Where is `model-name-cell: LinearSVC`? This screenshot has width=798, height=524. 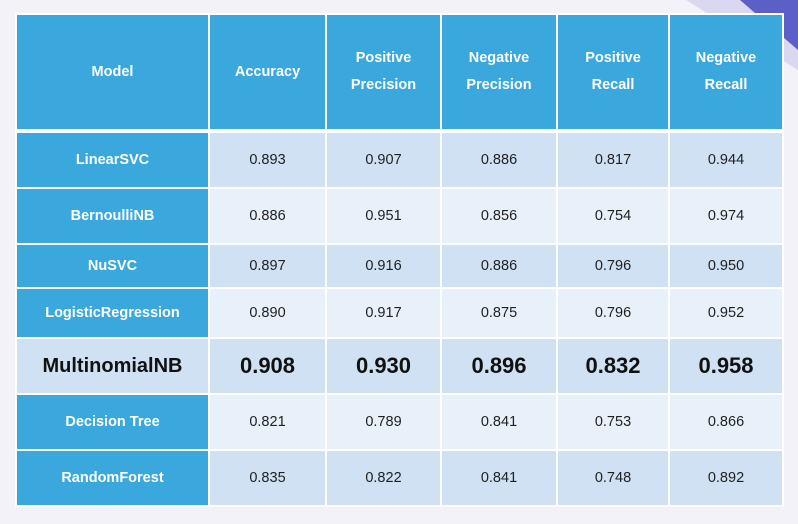
model-name-cell: LinearSVC is located at coordinates (112, 159).